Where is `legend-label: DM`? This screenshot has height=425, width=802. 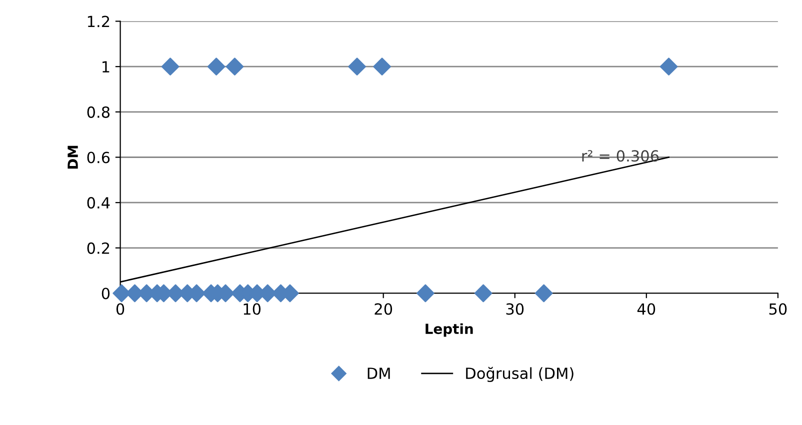 legend-label: DM is located at coordinates (379, 373).